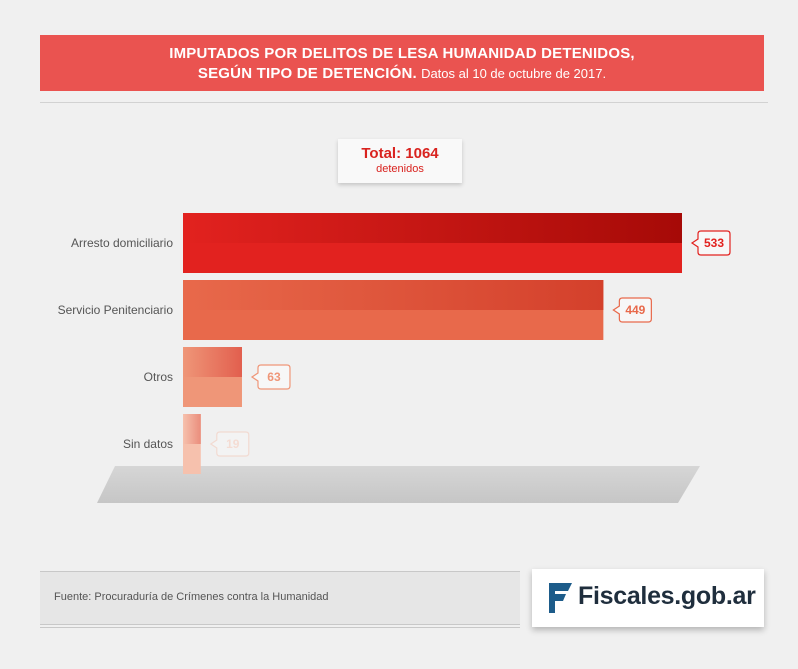  I want to click on category-label-arresto-domiciliario: Arresto domiciliario, so click(122, 243).